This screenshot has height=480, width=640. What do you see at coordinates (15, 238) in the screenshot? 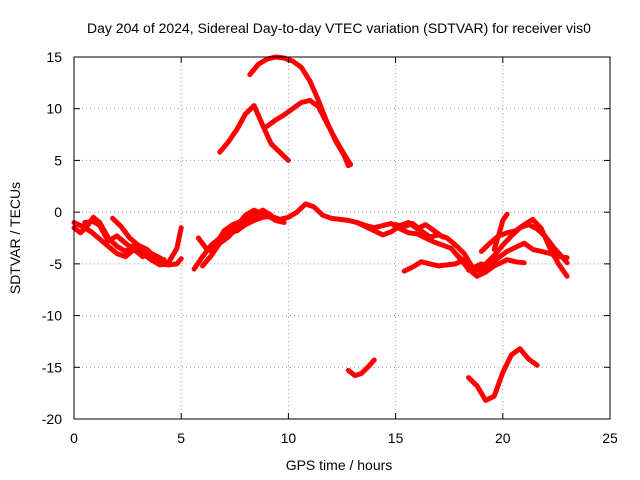
I see `y-axis-label: SDTVAR / TECUs` at bounding box center [15, 238].